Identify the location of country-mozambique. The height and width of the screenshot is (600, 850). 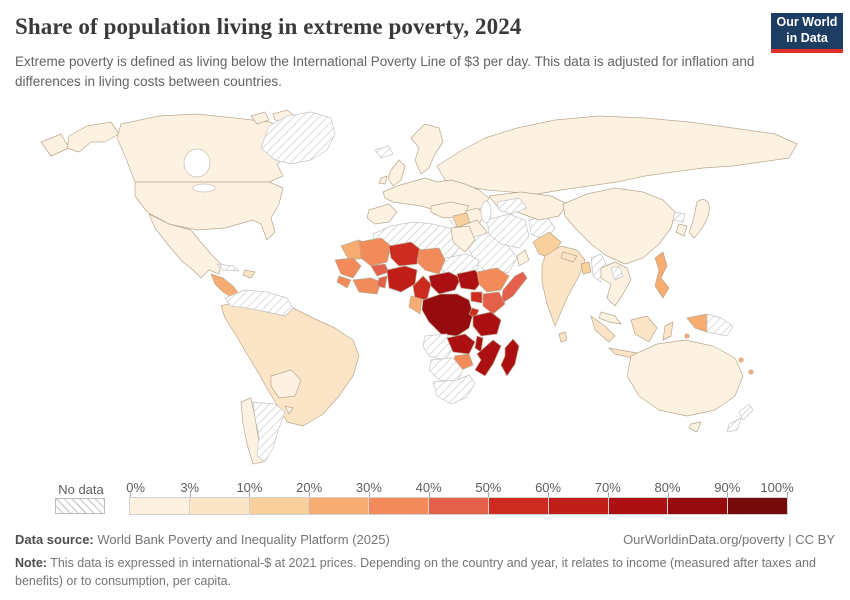
(488, 358).